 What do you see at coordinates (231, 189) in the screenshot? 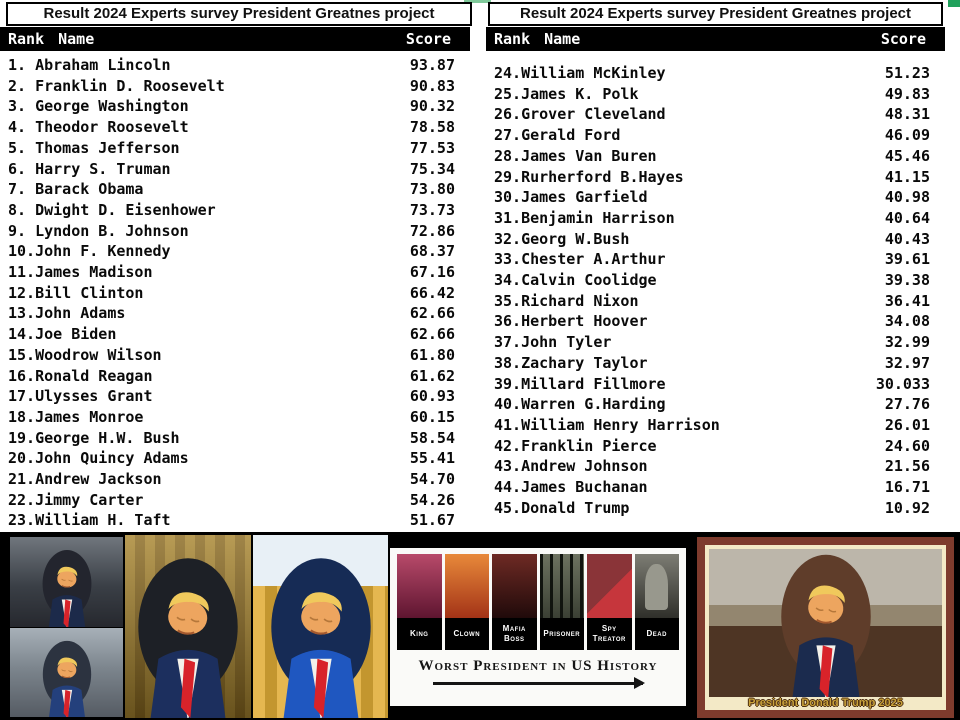
I see `table-row: 7. Barack Obama 73.80` at bounding box center [231, 189].